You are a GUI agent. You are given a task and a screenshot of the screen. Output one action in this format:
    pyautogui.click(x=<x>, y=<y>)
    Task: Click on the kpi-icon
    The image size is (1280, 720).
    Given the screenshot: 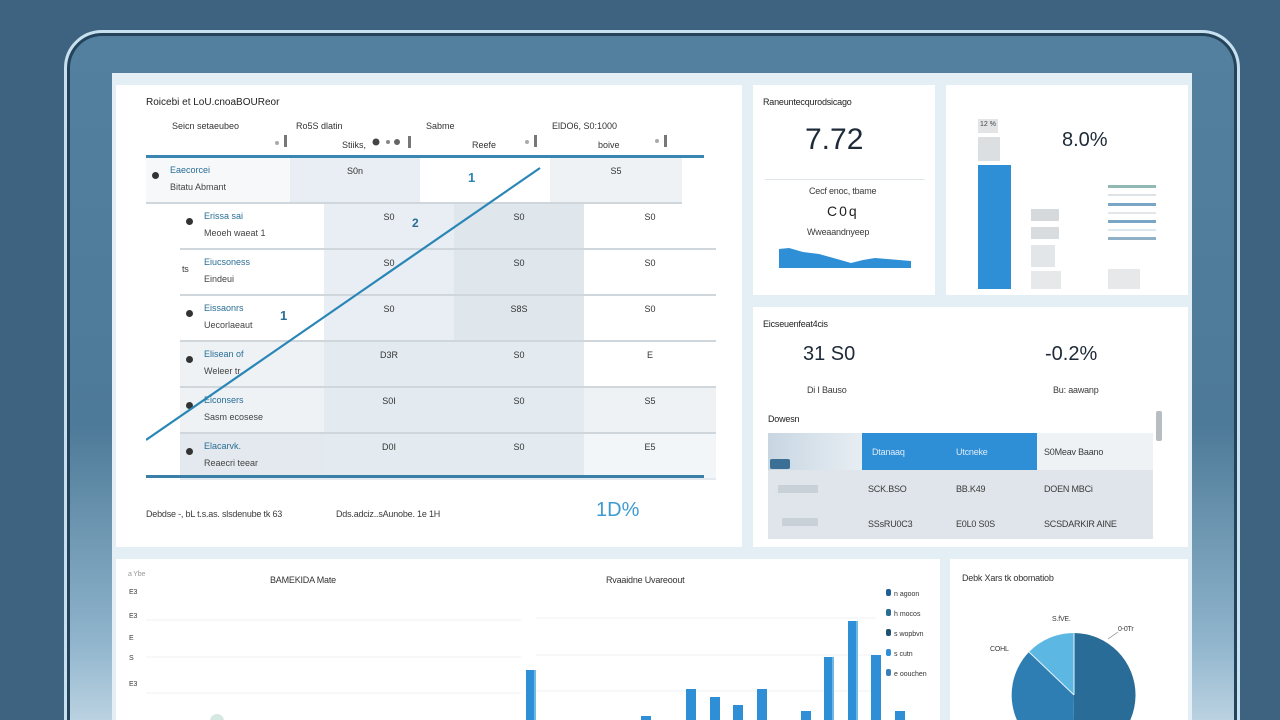 What is the action you would take?
    pyautogui.click(x=988, y=126)
    